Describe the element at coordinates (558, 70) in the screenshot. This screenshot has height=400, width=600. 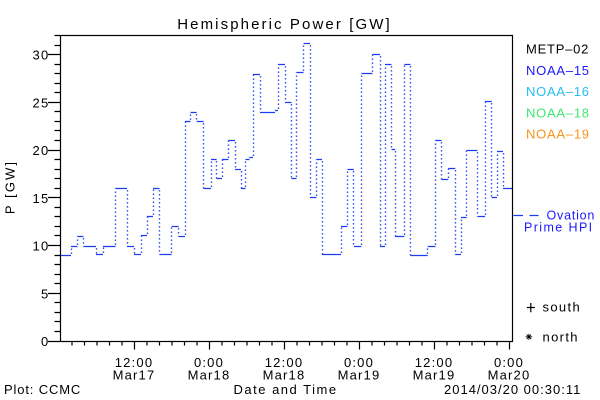
I see `svg-text: NOAA–15` at that location.